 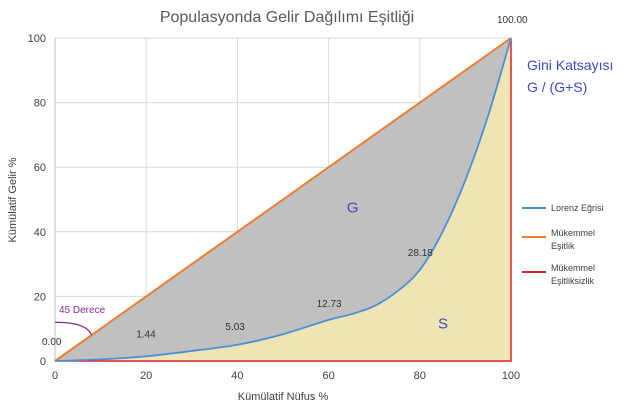 What do you see at coordinates (573, 274) in the screenshot?
I see `legend-label-inequality: Mükemmel Eşitliksizlik` at bounding box center [573, 274].